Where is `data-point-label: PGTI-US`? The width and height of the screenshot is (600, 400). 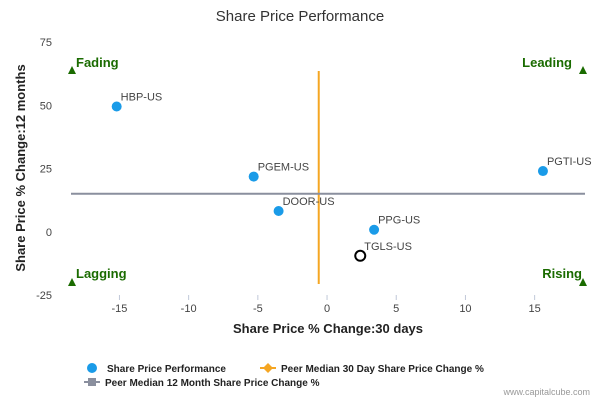
data-point-label: PGTI-US is located at coordinates (569, 162).